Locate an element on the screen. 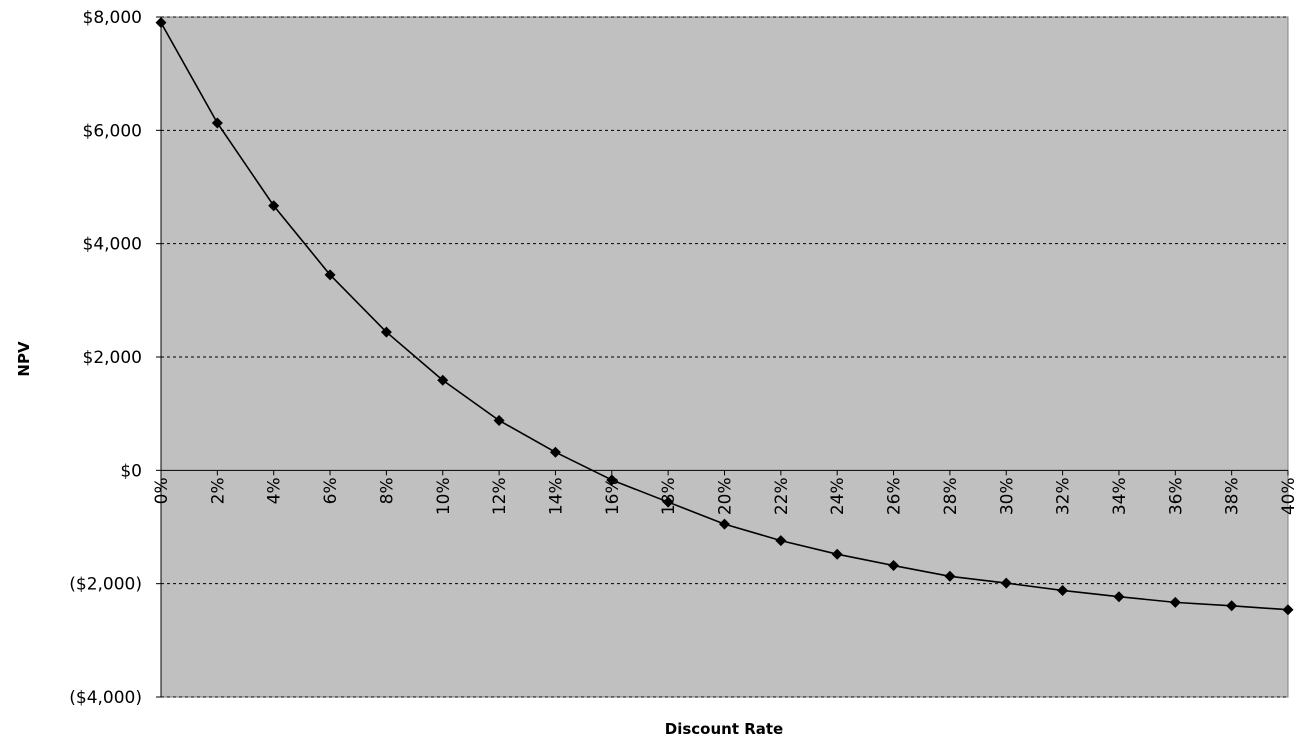 The height and width of the screenshot is (741, 1301). x-tick-label: 16% is located at coordinates (613, 496).